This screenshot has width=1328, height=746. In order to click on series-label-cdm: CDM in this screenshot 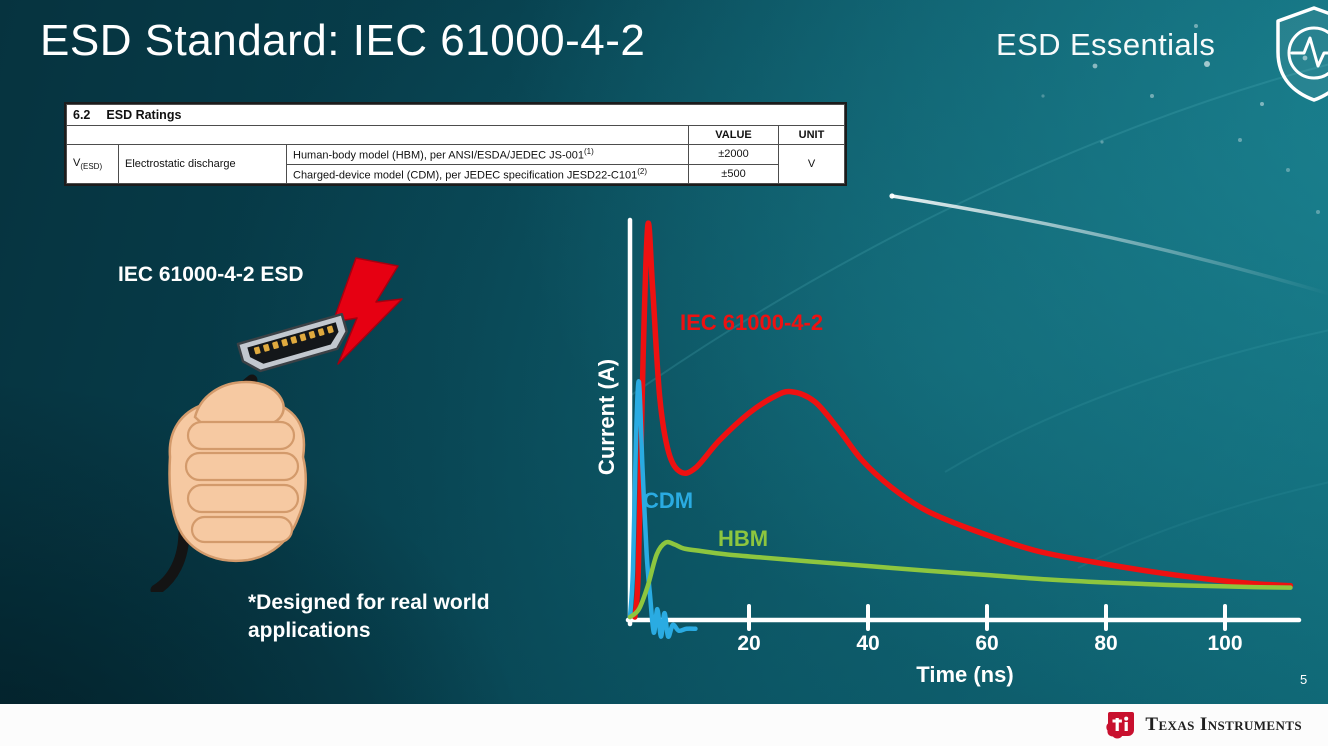, I will do `click(668, 500)`.